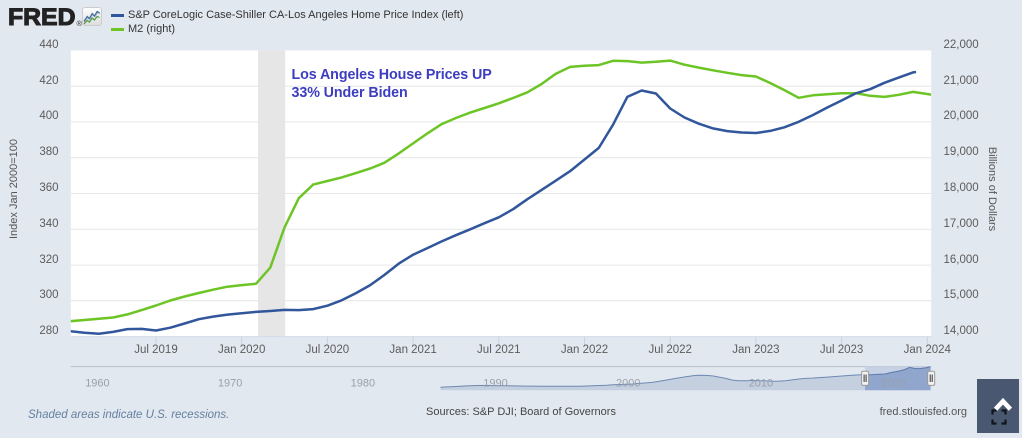 Image resolution: width=1022 pixels, height=438 pixels. What do you see at coordinates (761, 384) in the screenshot?
I see `svg-text: 2010` at bounding box center [761, 384].